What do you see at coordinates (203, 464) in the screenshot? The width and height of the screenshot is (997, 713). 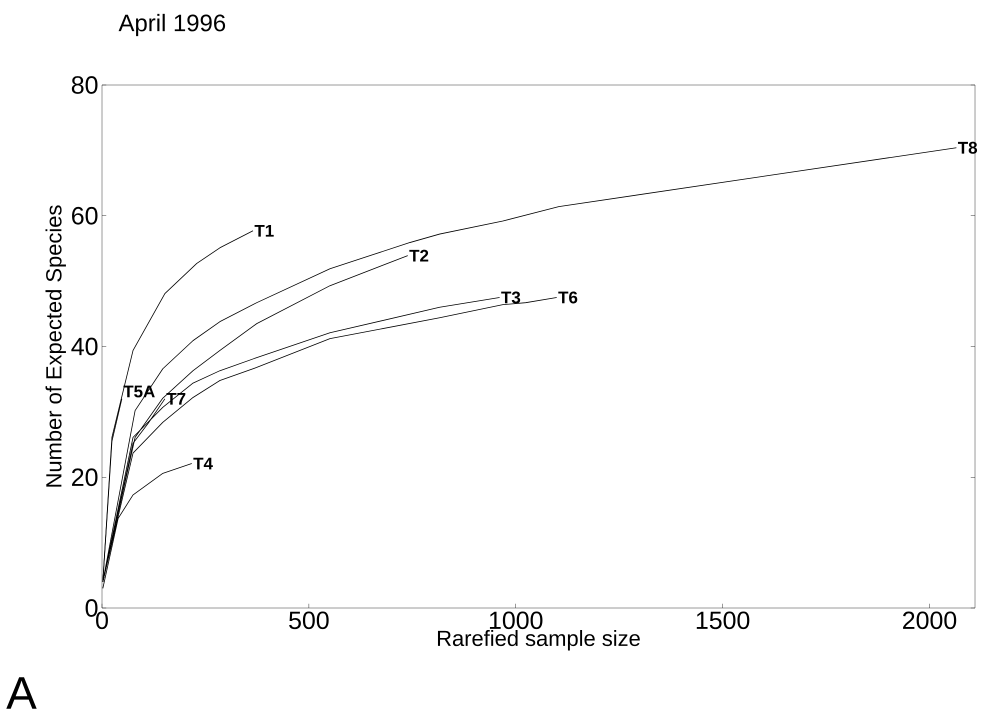 I see `series-label: T4` at bounding box center [203, 464].